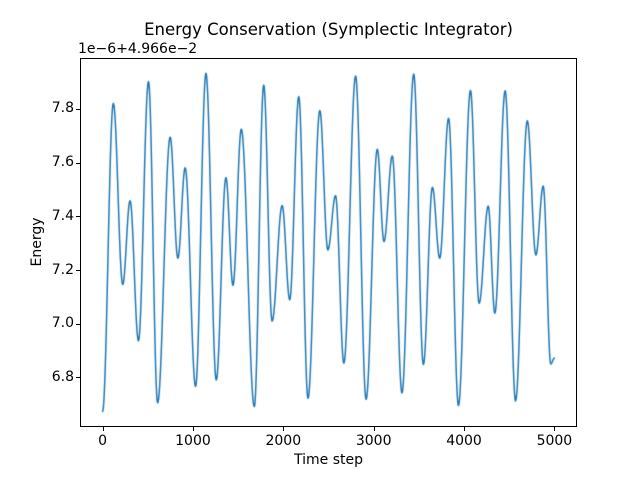  I want to click on y-tick-label: 6.8, so click(62, 376).